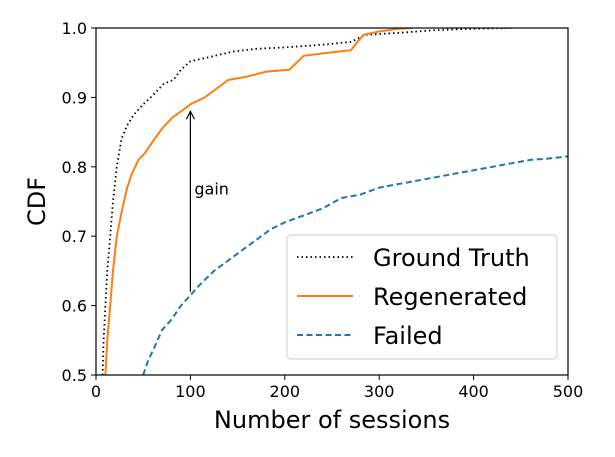 This screenshot has width=615, height=457. Describe the element at coordinates (451, 258) in the screenshot. I see `legend-label-ground-truth: Ground Truth` at that location.